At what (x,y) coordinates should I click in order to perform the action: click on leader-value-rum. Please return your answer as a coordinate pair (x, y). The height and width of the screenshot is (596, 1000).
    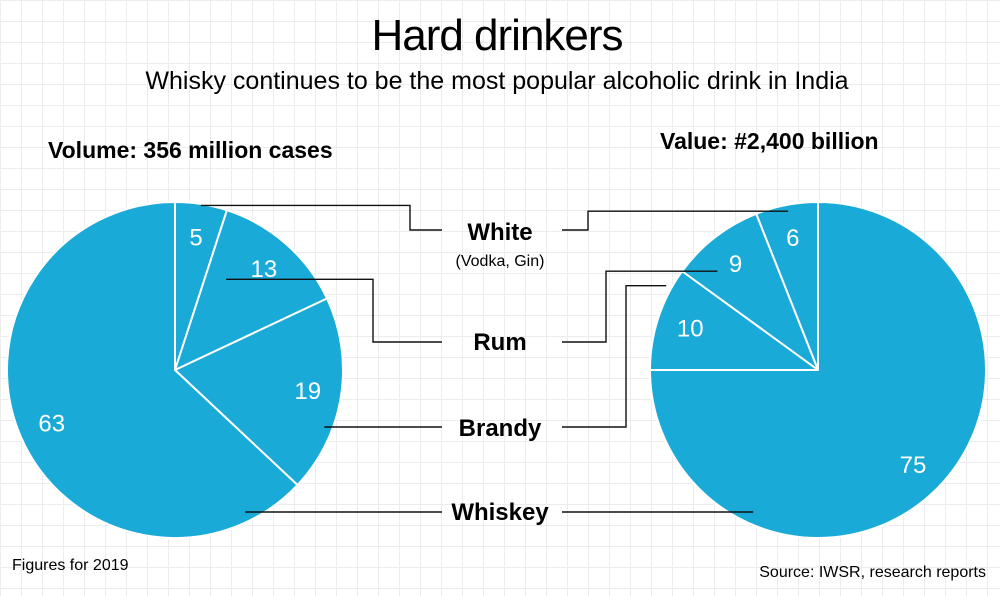
    Looking at the image, I should click on (640, 306).